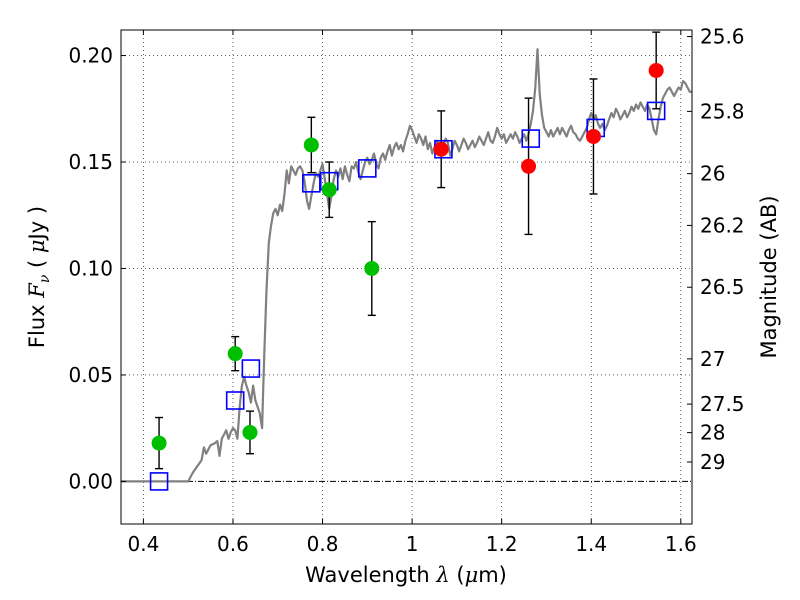 The width and height of the screenshot is (800, 600). What do you see at coordinates (712, 174) in the screenshot?
I see `right-tick-label: 26` at bounding box center [712, 174].